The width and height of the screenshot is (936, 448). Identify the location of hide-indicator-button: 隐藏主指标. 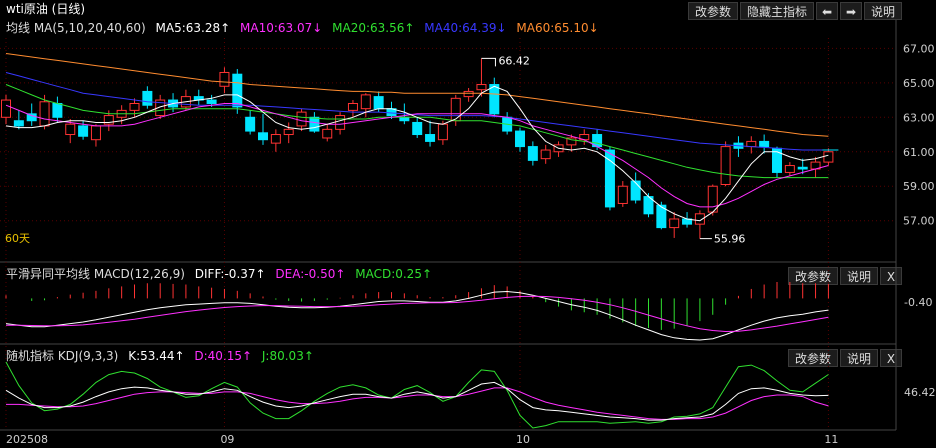
(776, 11).